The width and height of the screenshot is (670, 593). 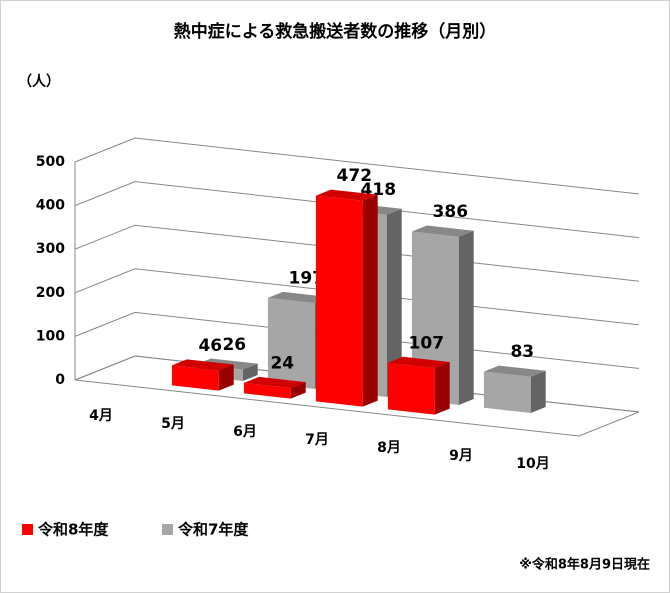 What do you see at coordinates (73, 530) in the screenshot?
I see `legend-label: 令和8年度` at bounding box center [73, 530].